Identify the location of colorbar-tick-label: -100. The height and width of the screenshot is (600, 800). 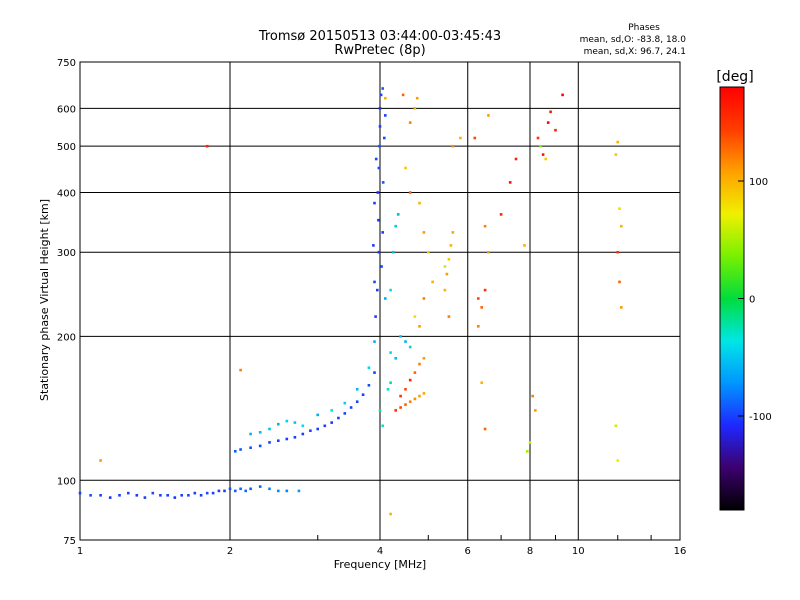
(760, 417).